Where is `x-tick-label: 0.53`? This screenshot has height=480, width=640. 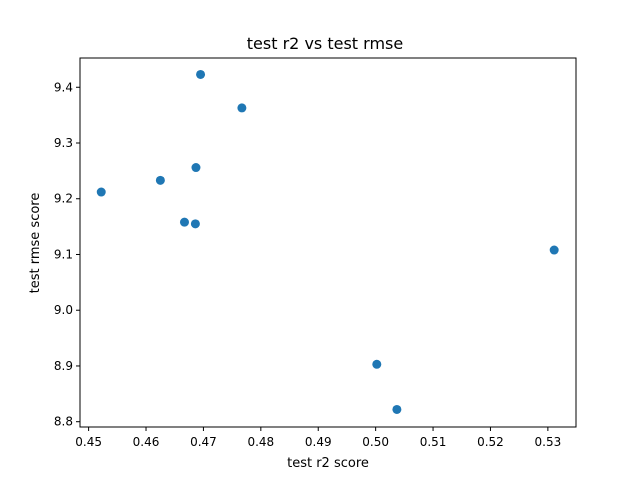 x-tick-label: 0.53 is located at coordinates (548, 442).